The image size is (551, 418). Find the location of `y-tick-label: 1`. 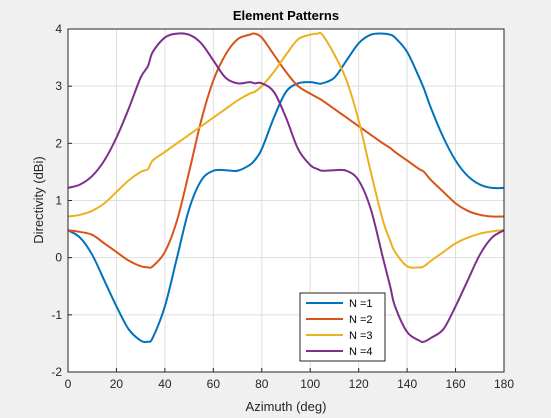

y-tick-label: 1 is located at coordinates (58, 201).